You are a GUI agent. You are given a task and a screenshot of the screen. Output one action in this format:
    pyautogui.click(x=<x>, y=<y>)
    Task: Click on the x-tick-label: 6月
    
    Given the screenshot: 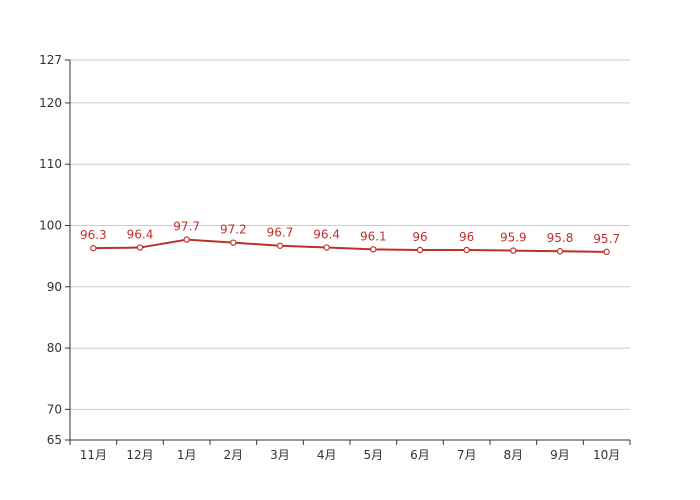 What is the action you would take?
    pyautogui.click(x=420, y=455)
    